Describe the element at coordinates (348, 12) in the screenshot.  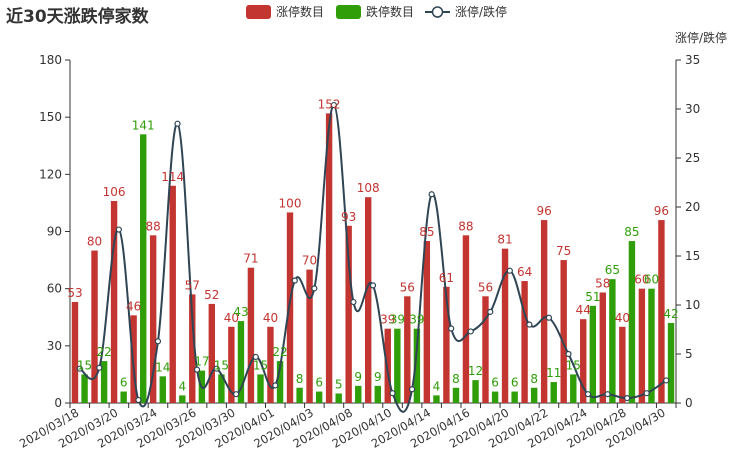
I see `legend-swatch` at that location.